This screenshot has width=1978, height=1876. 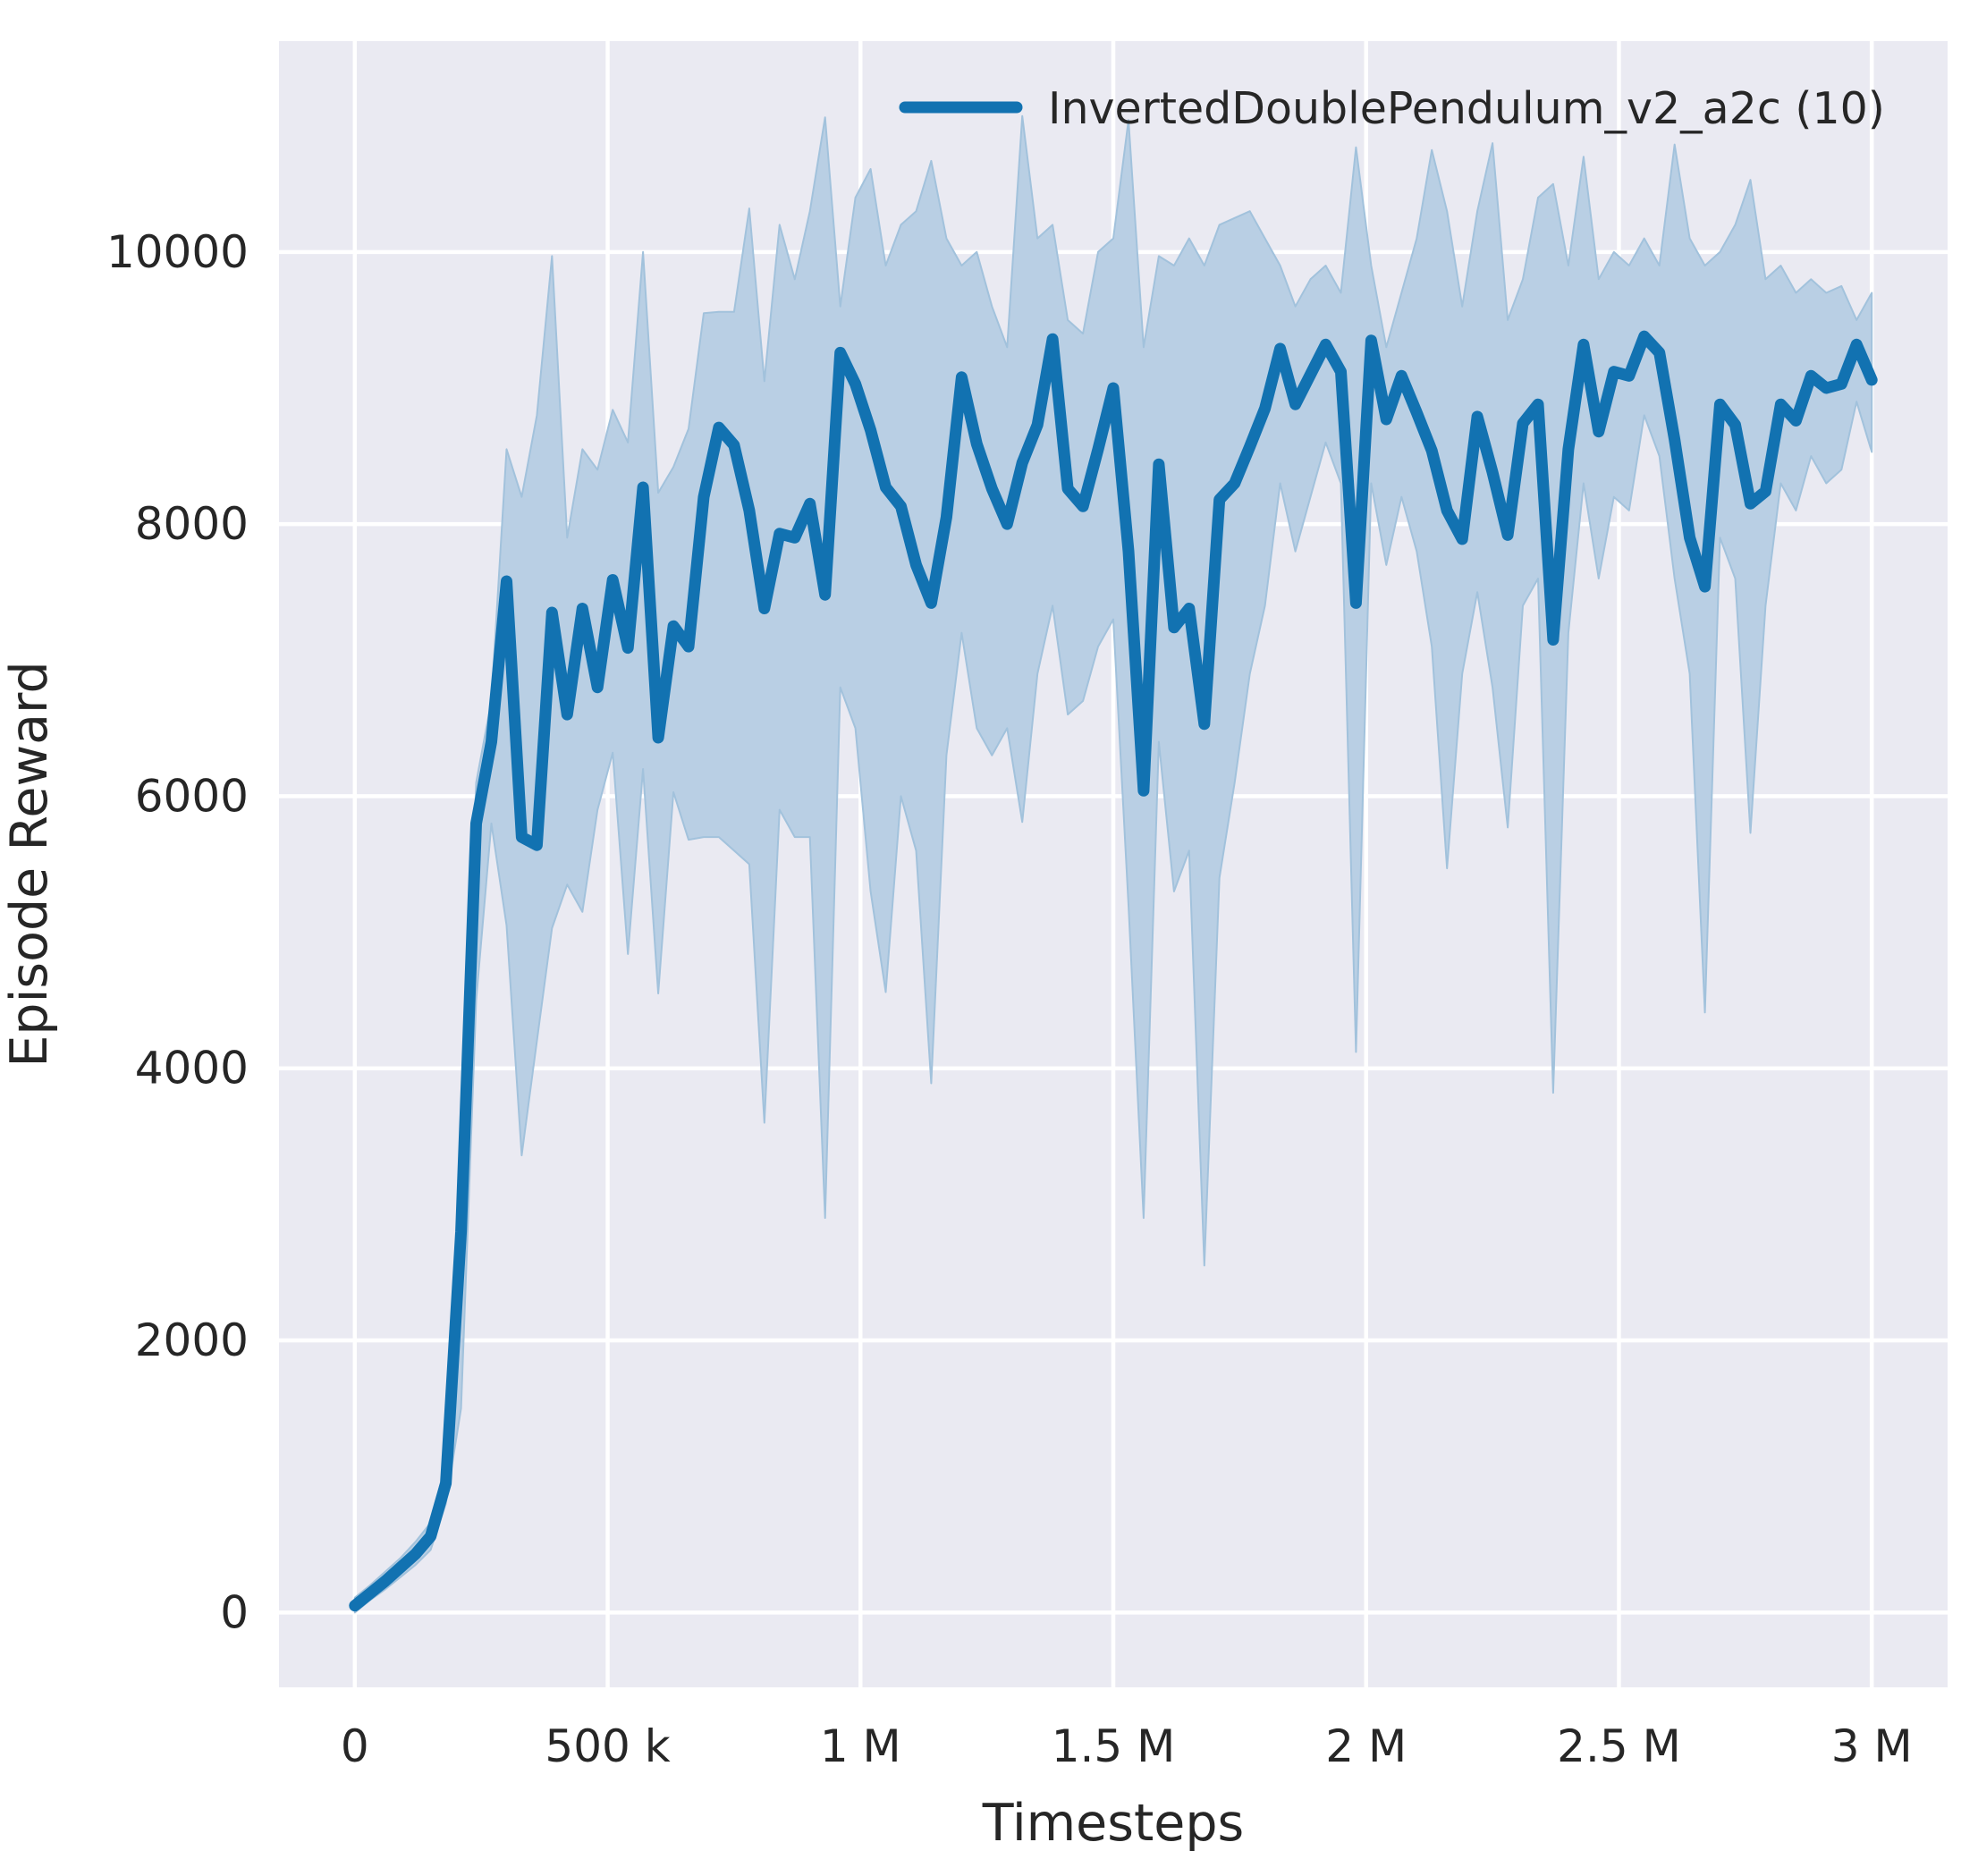 I want to click on x-tick-label: 2.5 M, so click(x=1619, y=1746).